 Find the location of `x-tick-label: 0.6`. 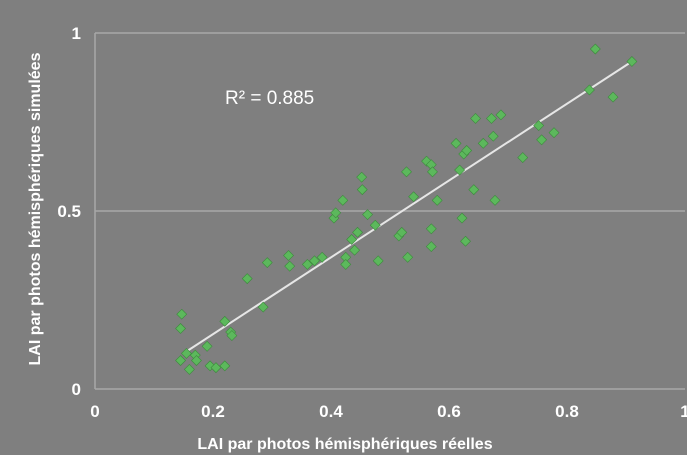

x-tick-label: 0.6 is located at coordinates (449, 411).